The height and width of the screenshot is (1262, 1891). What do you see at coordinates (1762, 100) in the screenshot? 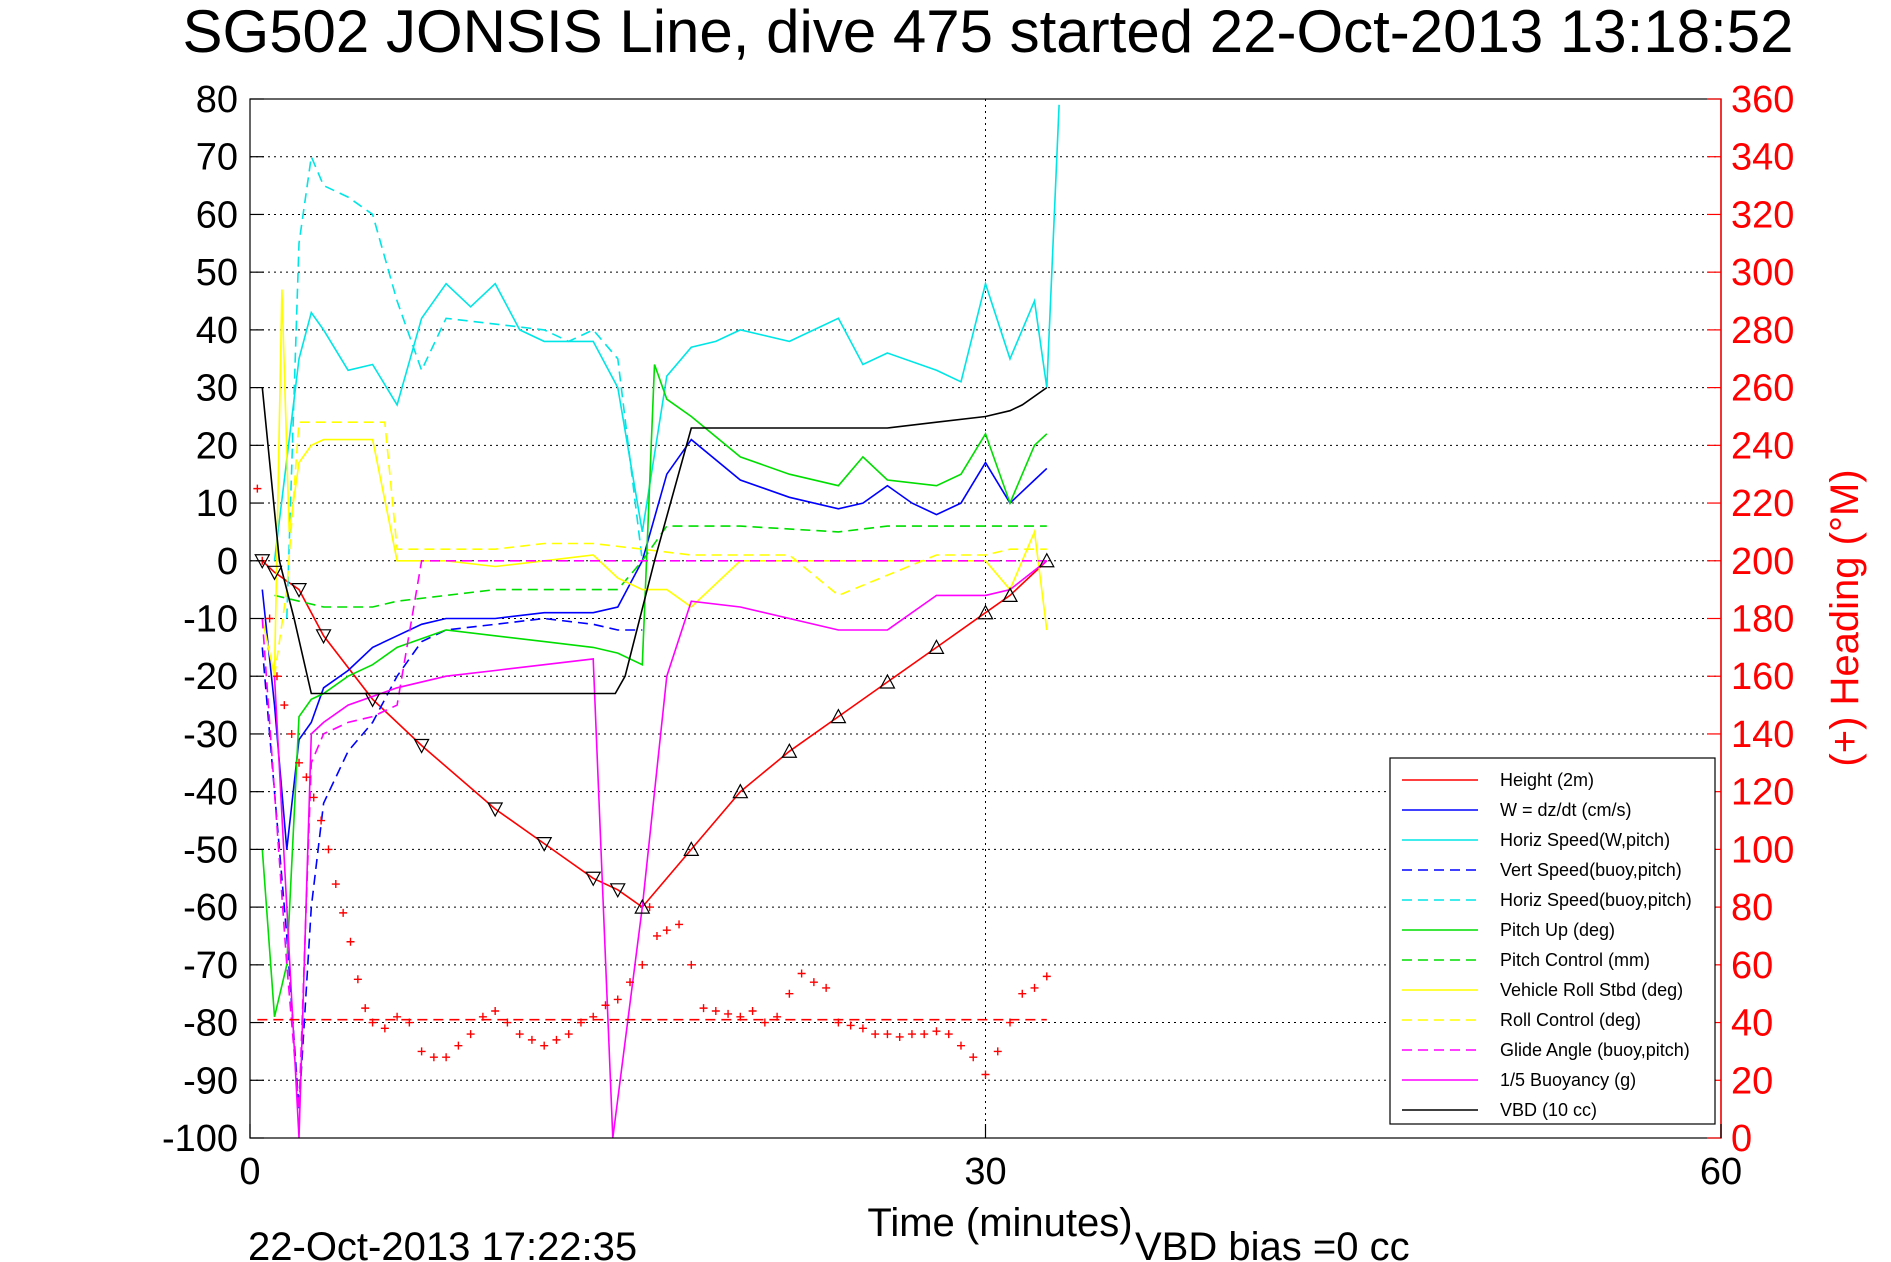
I see `right-tick-label: 360` at bounding box center [1762, 100].